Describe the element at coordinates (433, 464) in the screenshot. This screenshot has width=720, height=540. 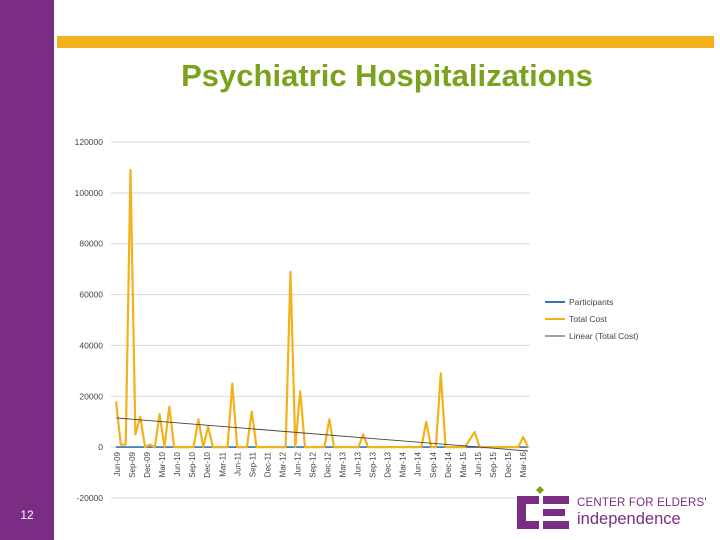
I see `x-tick-label: Sep-14` at that location.